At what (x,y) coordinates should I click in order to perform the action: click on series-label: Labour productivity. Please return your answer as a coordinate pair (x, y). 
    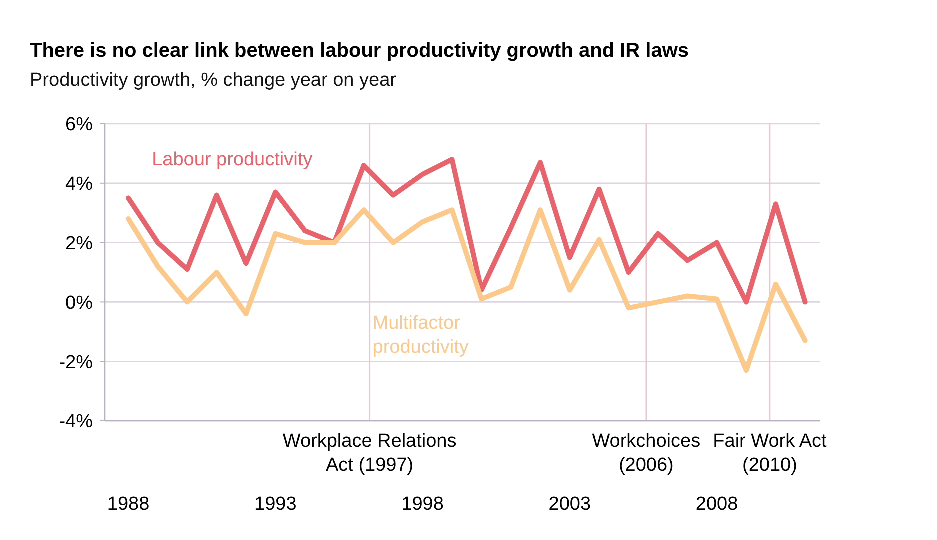
    Looking at the image, I should click on (233, 160).